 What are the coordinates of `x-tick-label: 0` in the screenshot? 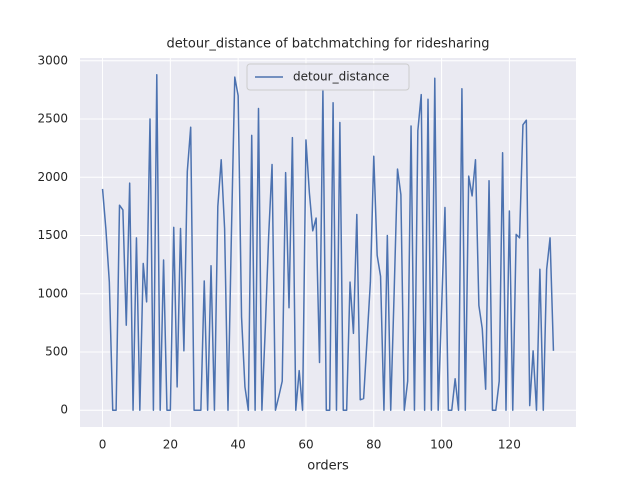 It's located at (103, 445).